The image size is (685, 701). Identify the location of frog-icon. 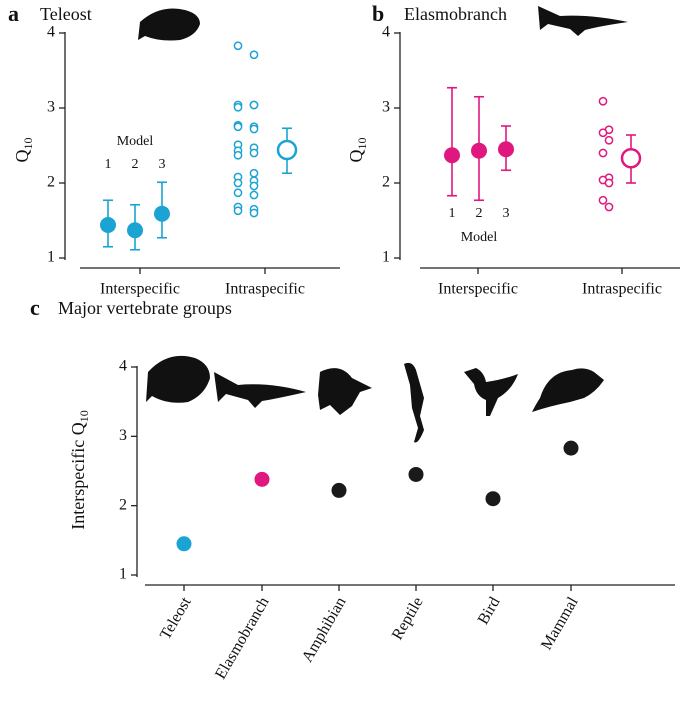
(345, 391).